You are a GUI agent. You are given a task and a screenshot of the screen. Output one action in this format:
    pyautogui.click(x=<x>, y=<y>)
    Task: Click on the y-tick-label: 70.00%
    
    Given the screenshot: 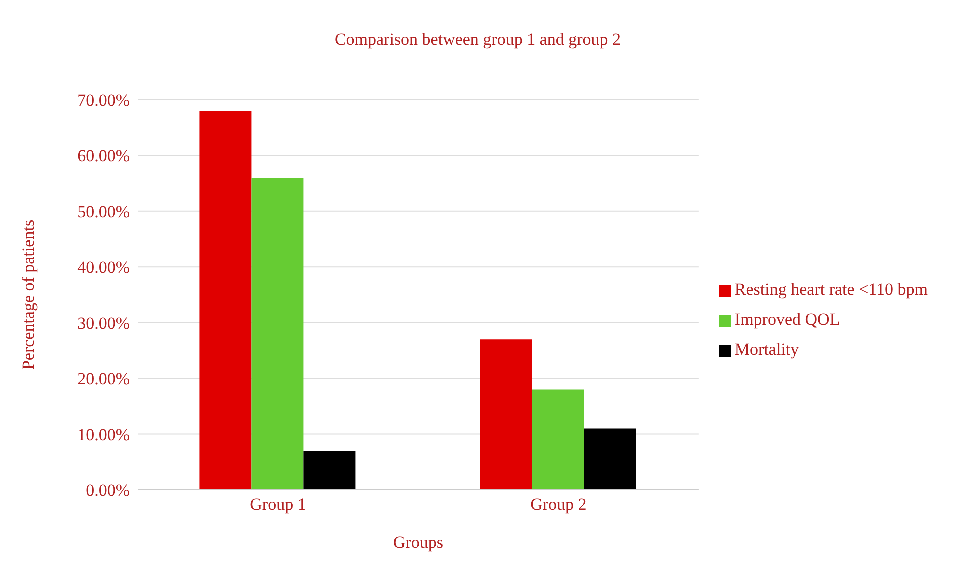 What is the action you would take?
    pyautogui.click(x=104, y=100)
    